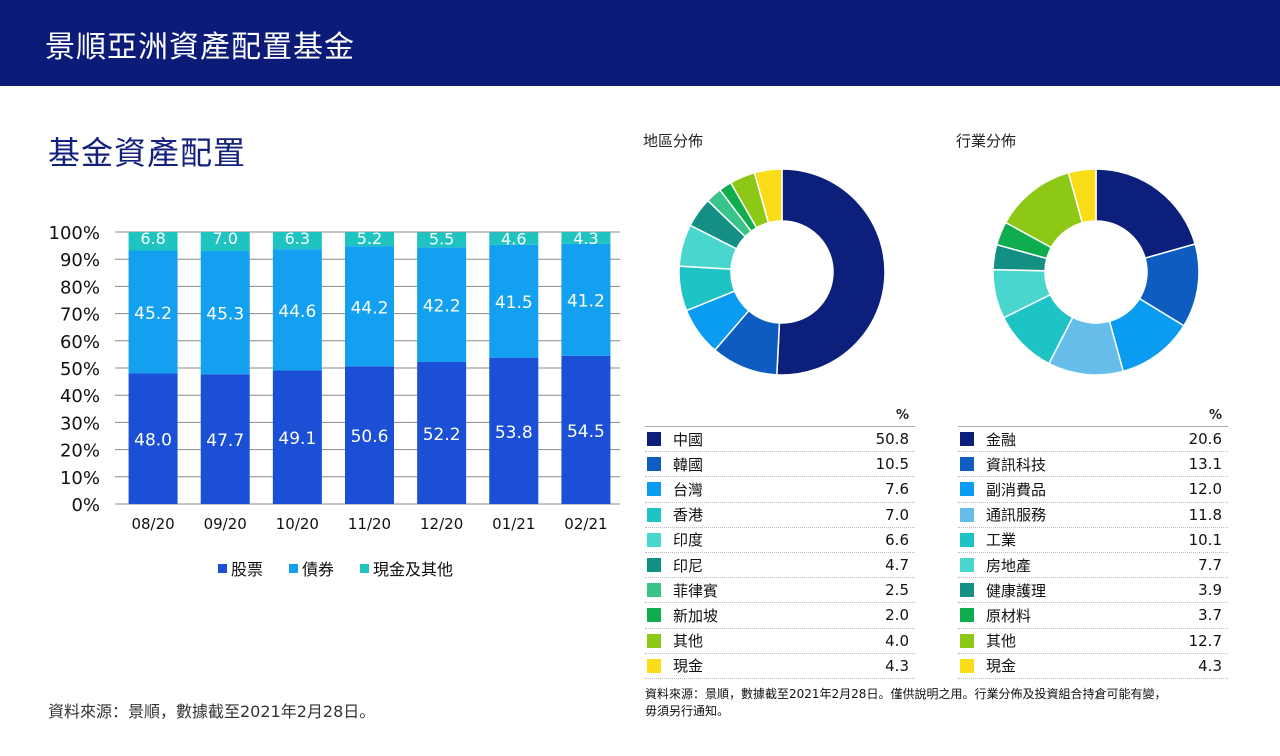 This screenshot has width=1280, height=756. I want to click on region-row-label: 印尼, so click(688, 565).